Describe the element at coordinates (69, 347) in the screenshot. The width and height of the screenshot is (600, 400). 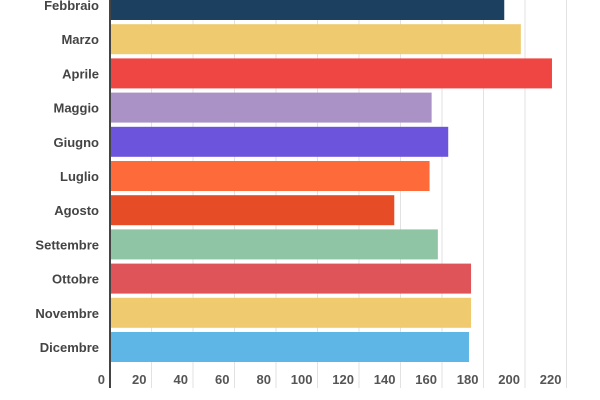
I see `category-label: Dicembre` at that location.